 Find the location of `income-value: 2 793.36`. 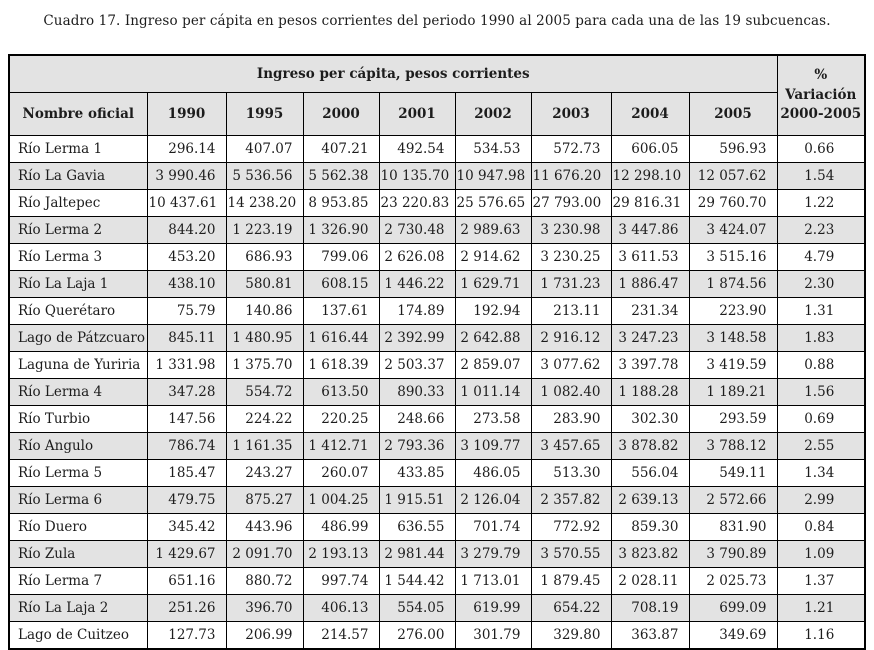

income-value: 2 793.36 is located at coordinates (417, 446).